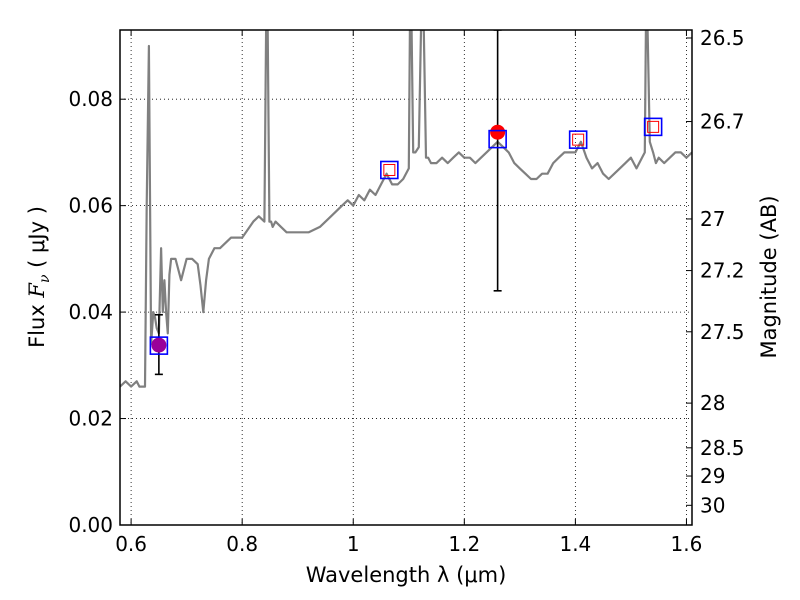 This screenshot has height=600, width=800. I want to click on y2-axis-label: Magnitude (AB), so click(769, 276).